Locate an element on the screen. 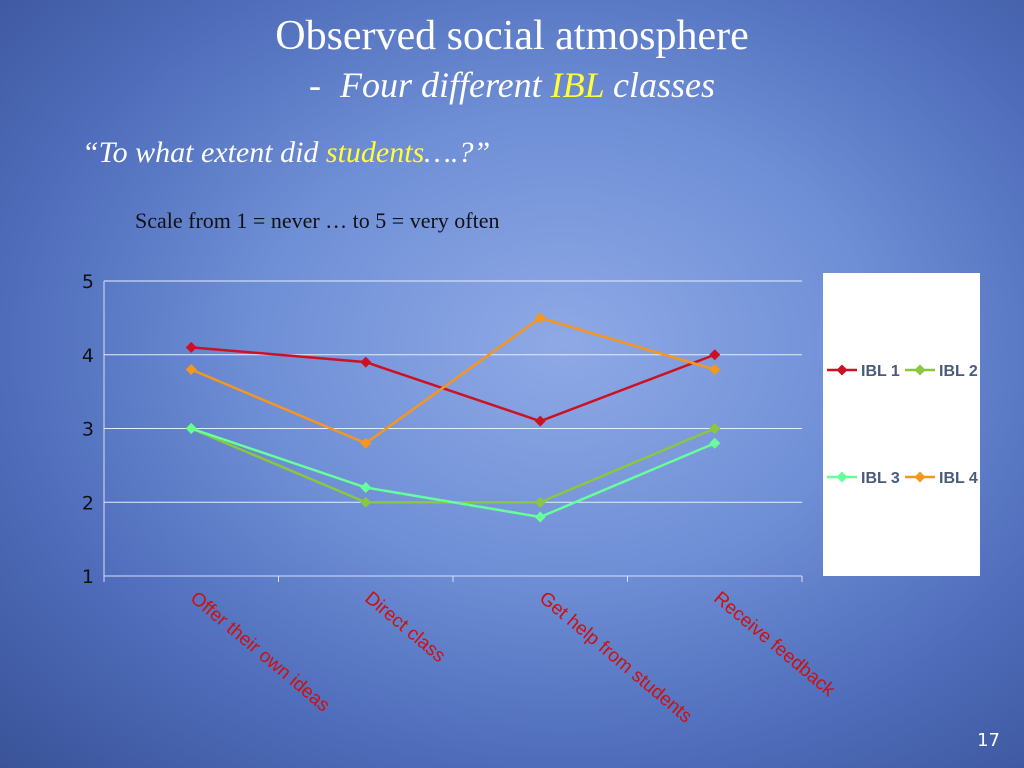 The width and height of the screenshot is (1024, 768). subtitle-highlight: IBL is located at coordinates (577, 85).